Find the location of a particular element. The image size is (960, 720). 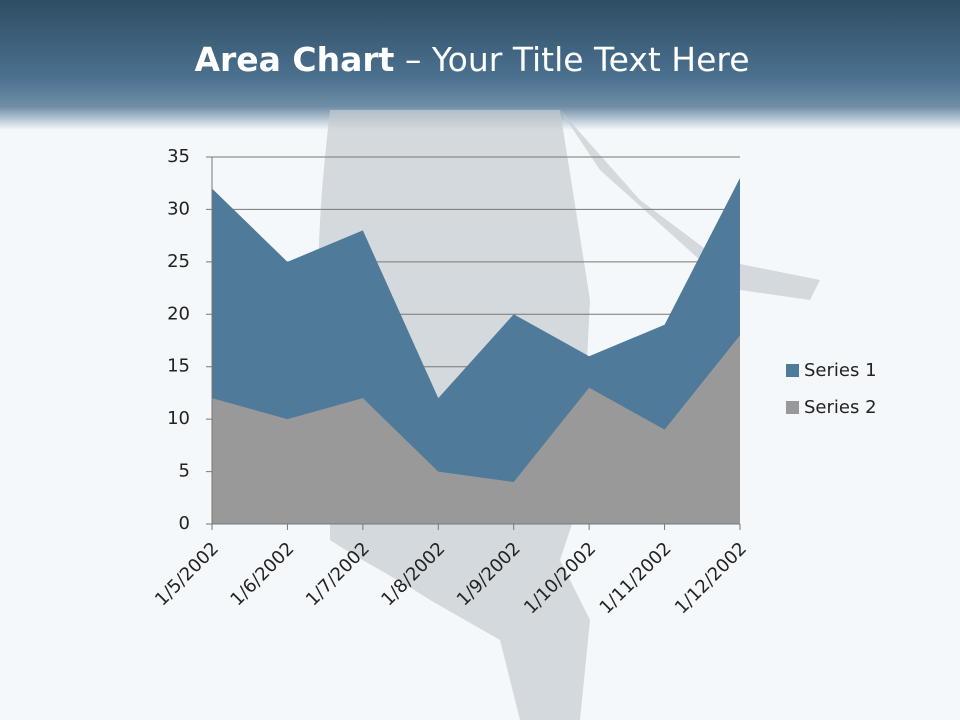

x-tick-label: 1/7/2002 is located at coordinates (338, 574).